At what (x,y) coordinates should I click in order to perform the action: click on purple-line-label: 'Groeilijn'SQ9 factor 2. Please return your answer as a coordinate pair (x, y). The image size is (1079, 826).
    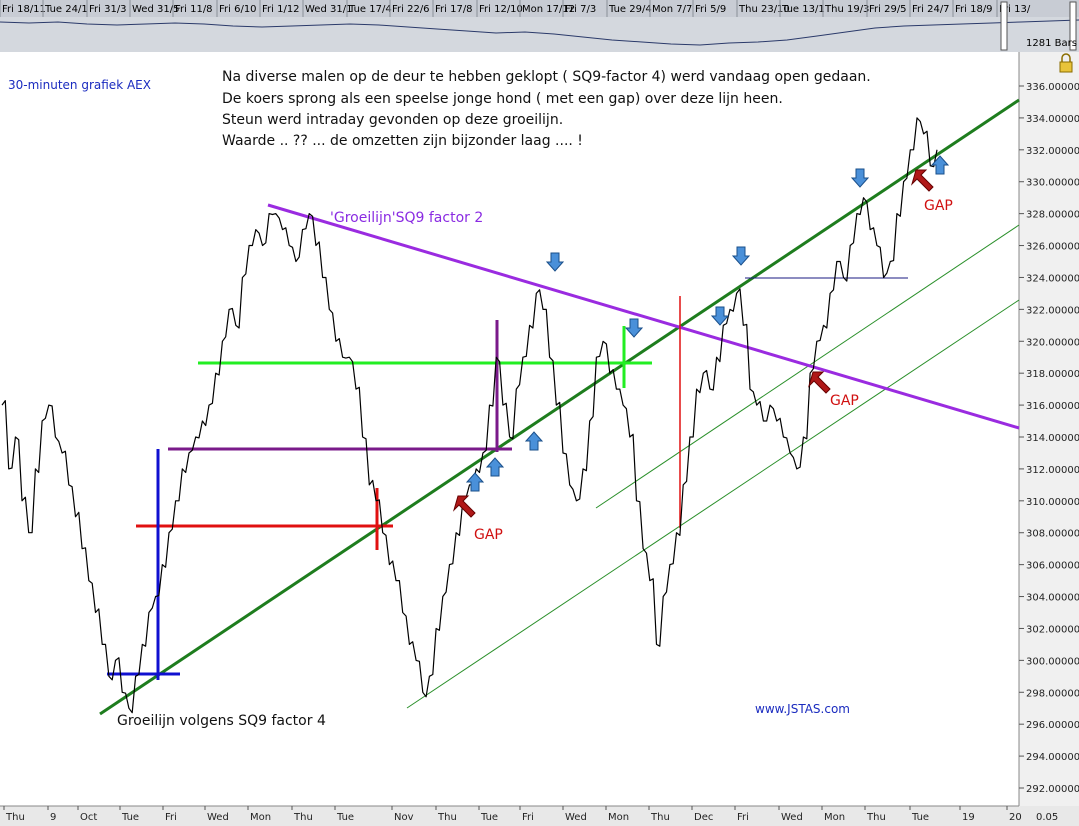
    Looking at the image, I should click on (406, 218).